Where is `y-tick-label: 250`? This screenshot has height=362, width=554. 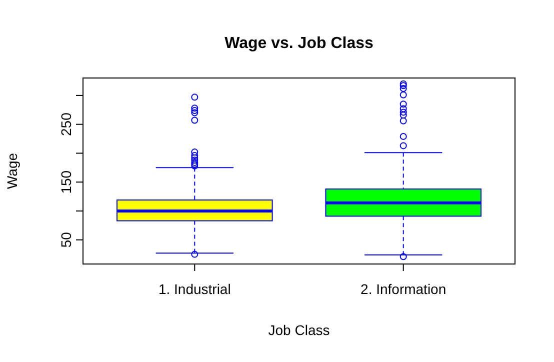 y-tick-label: 250 is located at coordinates (66, 124).